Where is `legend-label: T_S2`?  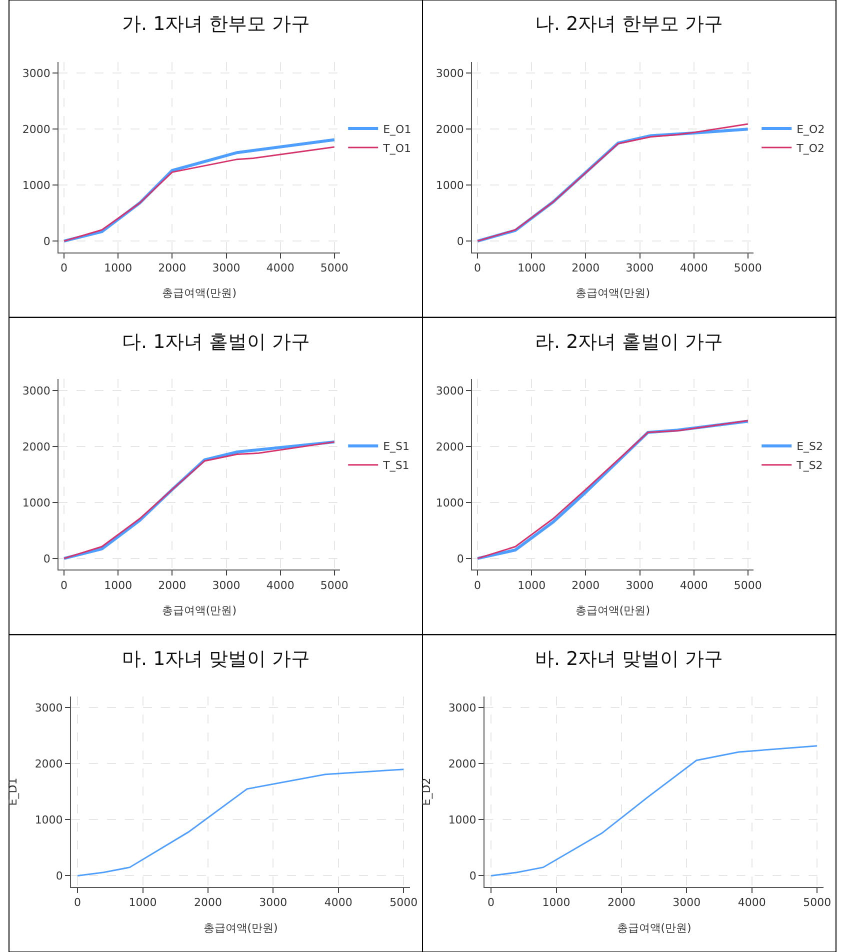 legend-label: T_S2 is located at coordinates (809, 465).